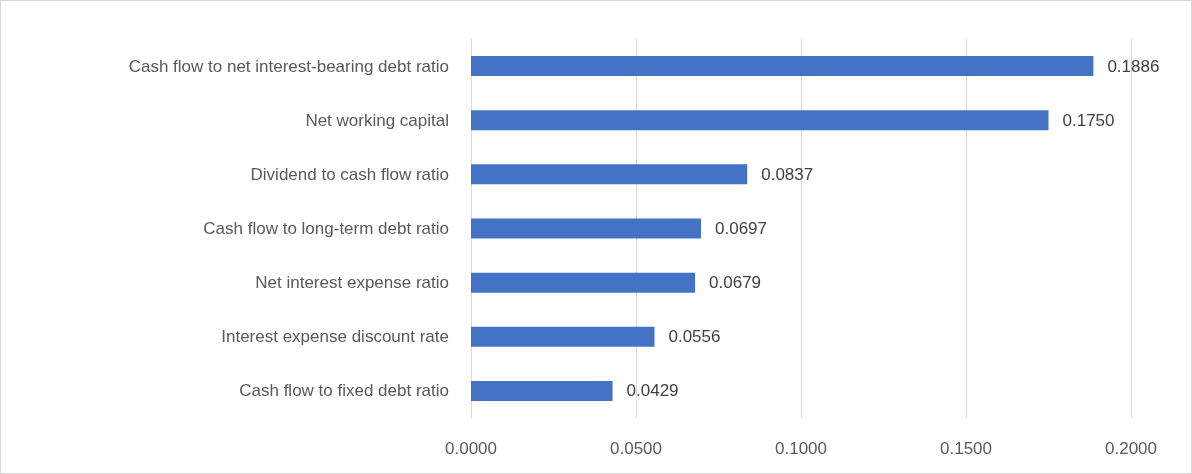 The height and width of the screenshot is (474, 1192). Describe the element at coordinates (349, 174) in the screenshot. I see `y-tick-label: Dividend to cash flow ratio` at that location.